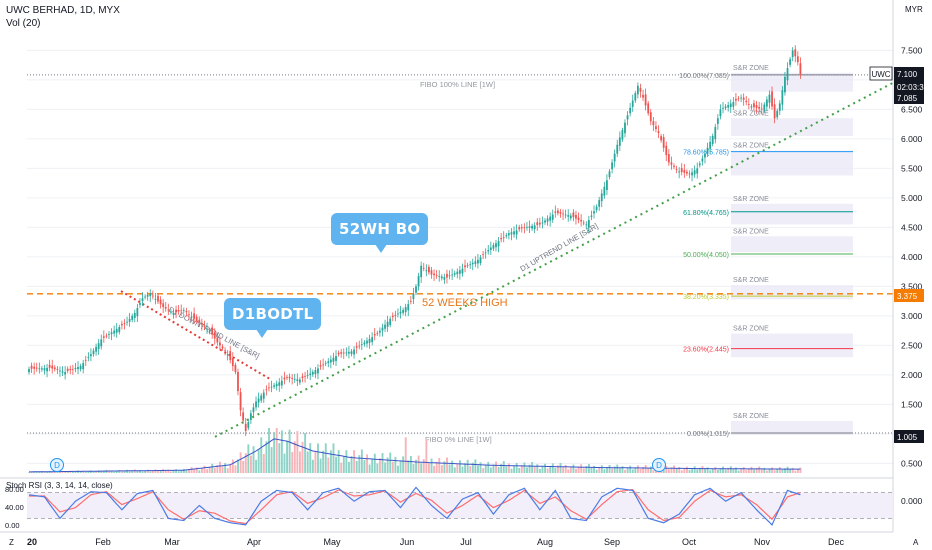  Describe the element at coordinates (704, 76) in the screenshot. I see `fib-label: 100.00%(7.085)` at that location.